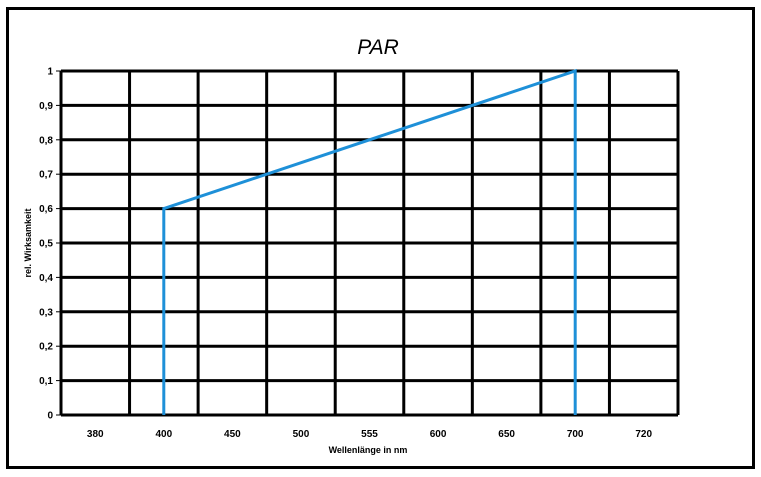 This screenshot has height=477, width=761. I want to click on y-tick-label: 0,6, so click(46, 209).